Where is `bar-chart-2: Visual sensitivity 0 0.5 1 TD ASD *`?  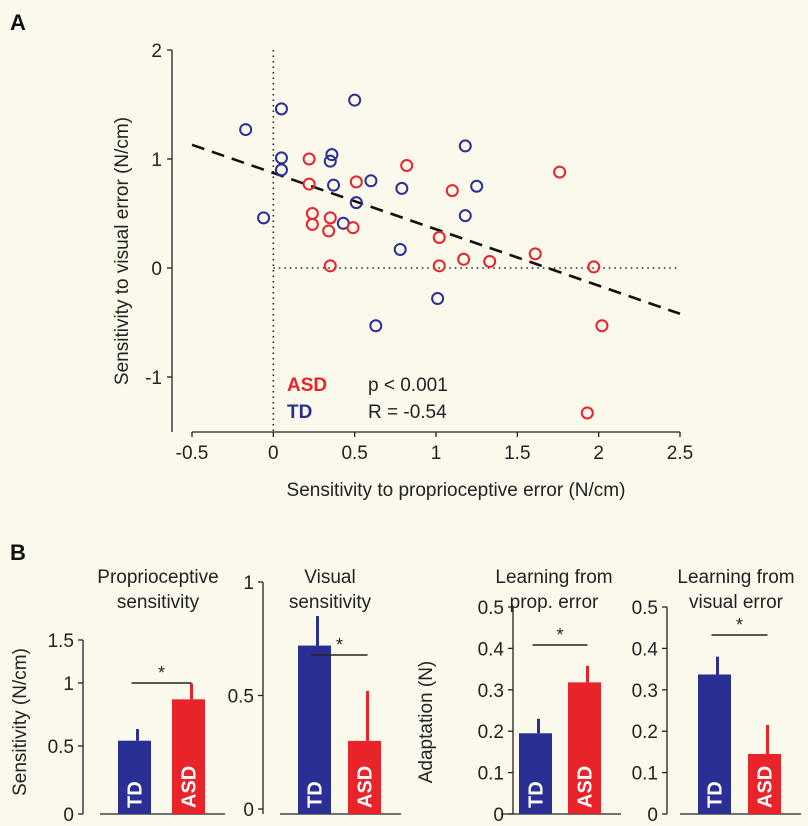
bar-chart-2: Visual sensitivity 0 0.5 1 TD ASD * is located at coordinates (314, 694).